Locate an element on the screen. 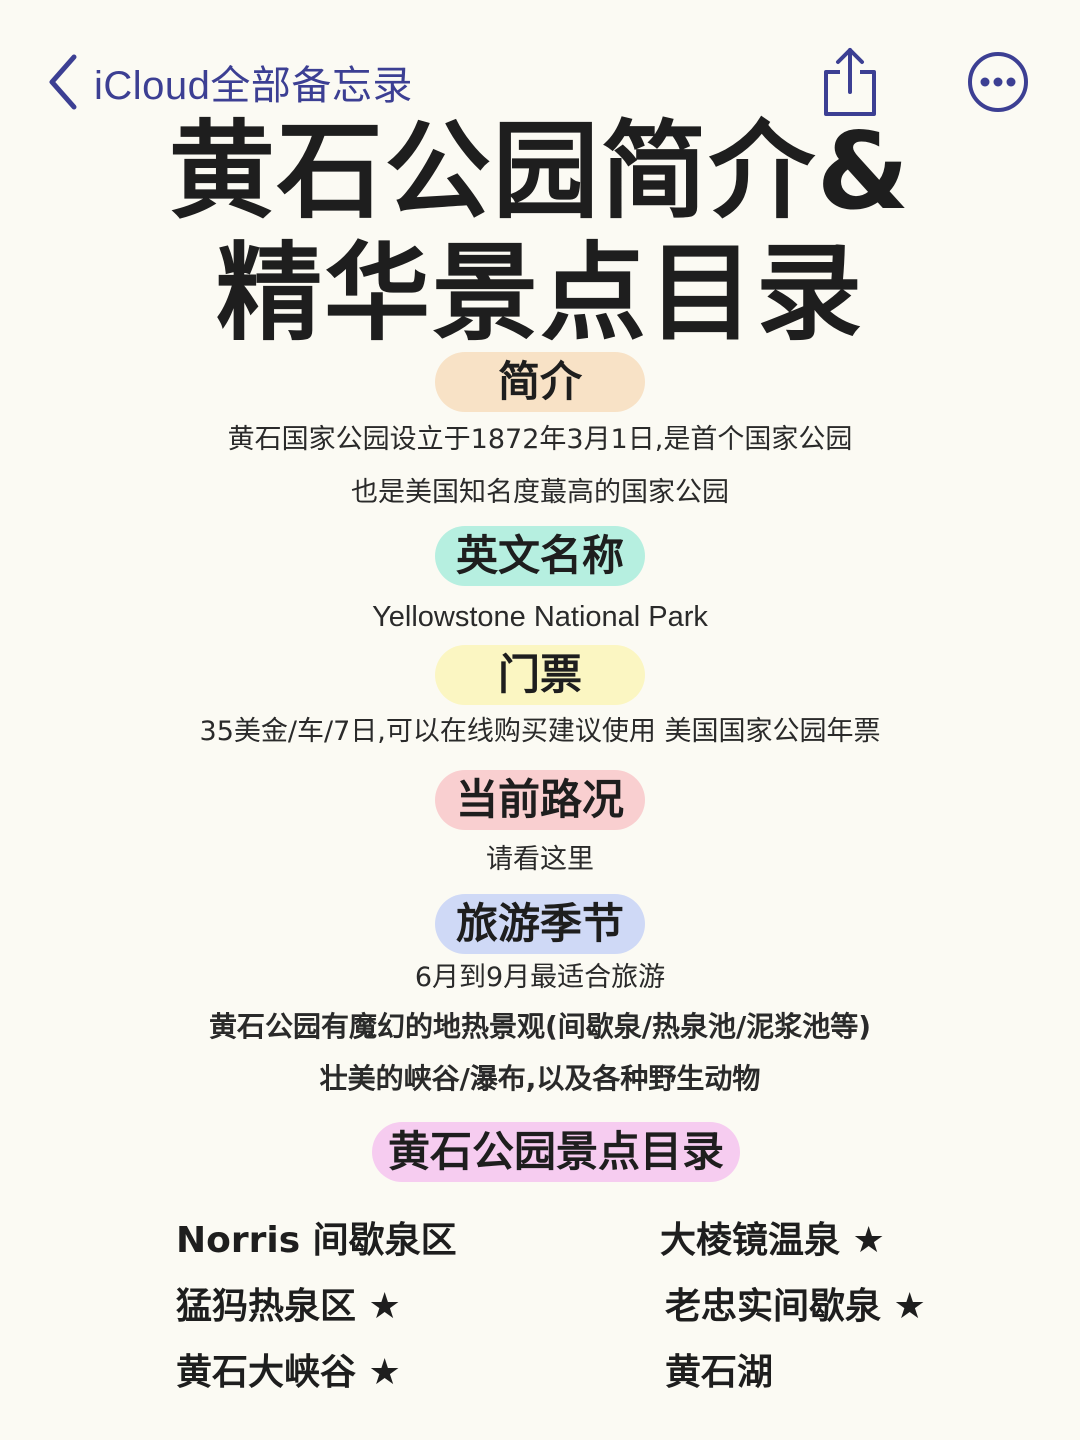 The height and width of the screenshot is (1440, 1080). page-title-line2: 精华景点目录 is located at coordinates (540, 293).